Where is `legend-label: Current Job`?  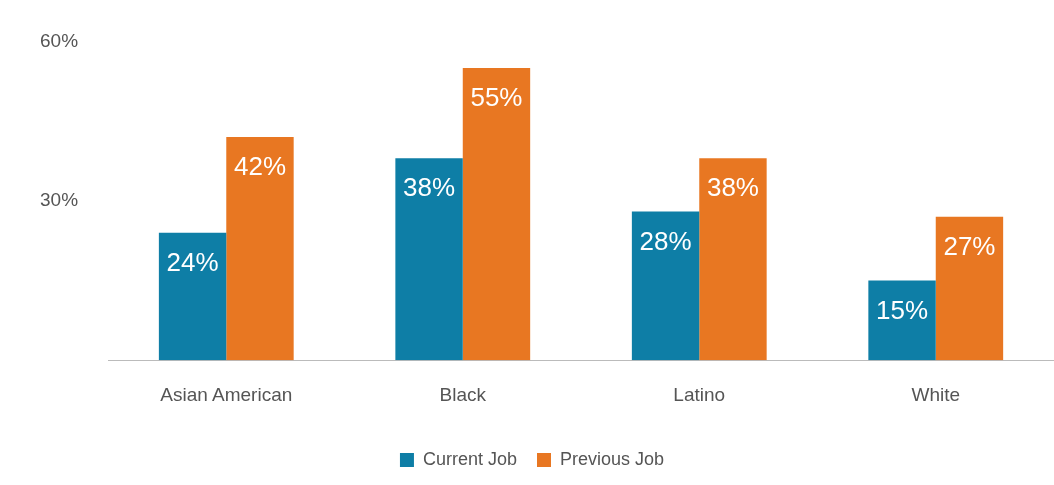 legend-label: Current Job is located at coordinates (469, 458).